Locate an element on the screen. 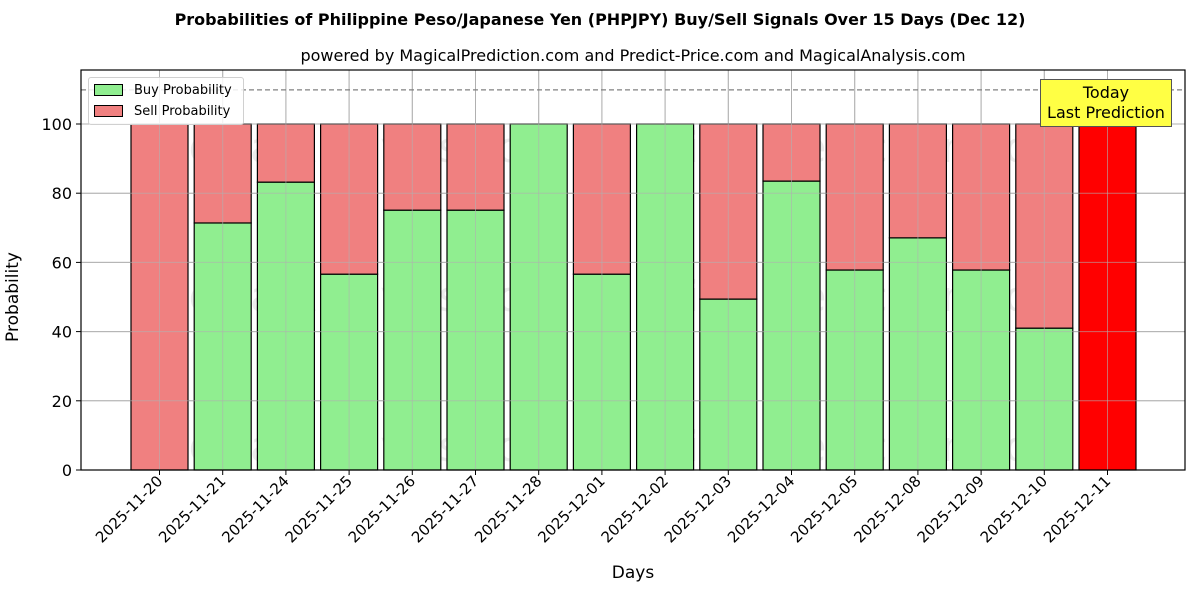 This screenshot has width=1200, height=600. x-tick-label: 2025-12-04 is located at coordinates (761, 509).